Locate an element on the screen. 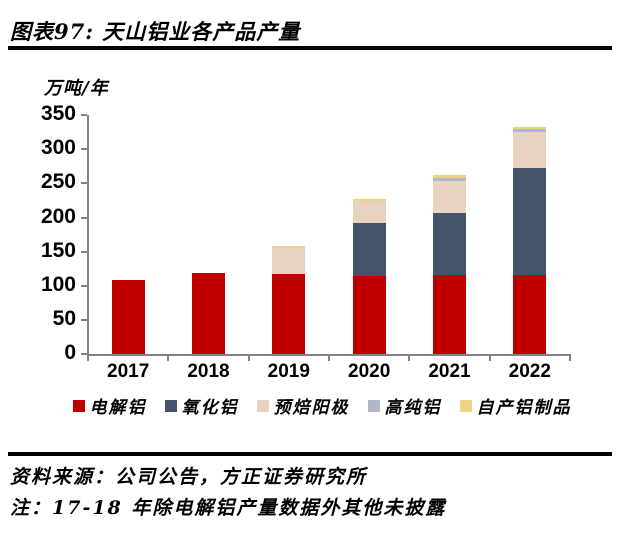 This screenshot has width=644, height=539. legend-label: 高纯铝 is located at coordinates (413, 408).